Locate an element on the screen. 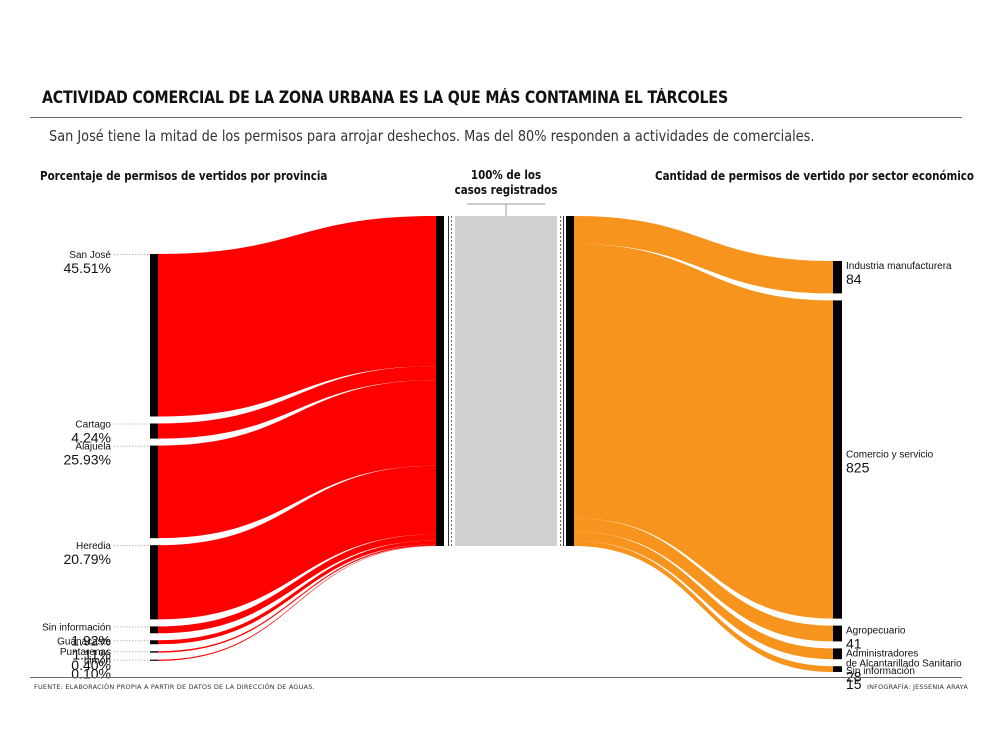 The height and width of the screenshot is (740, 1000). bar-comercio-y-servicio is located at coordinates (837, 459).